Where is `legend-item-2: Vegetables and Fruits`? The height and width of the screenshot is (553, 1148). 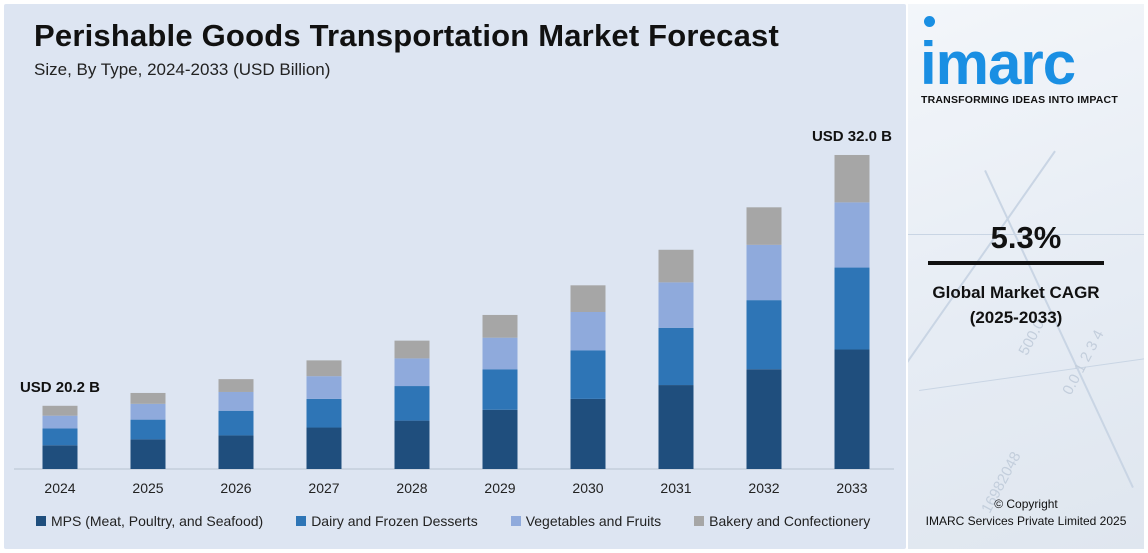
legend-item-2: Vegetables and Fruits is located at coordinates (586, 521).